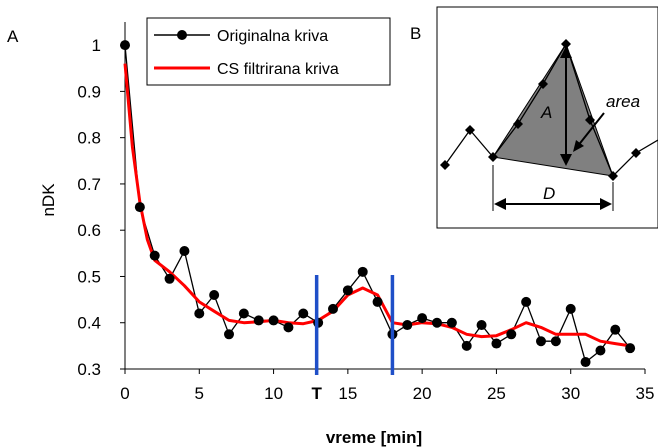  I want to click on y-tick-label: 0.6, so click(89, 230).